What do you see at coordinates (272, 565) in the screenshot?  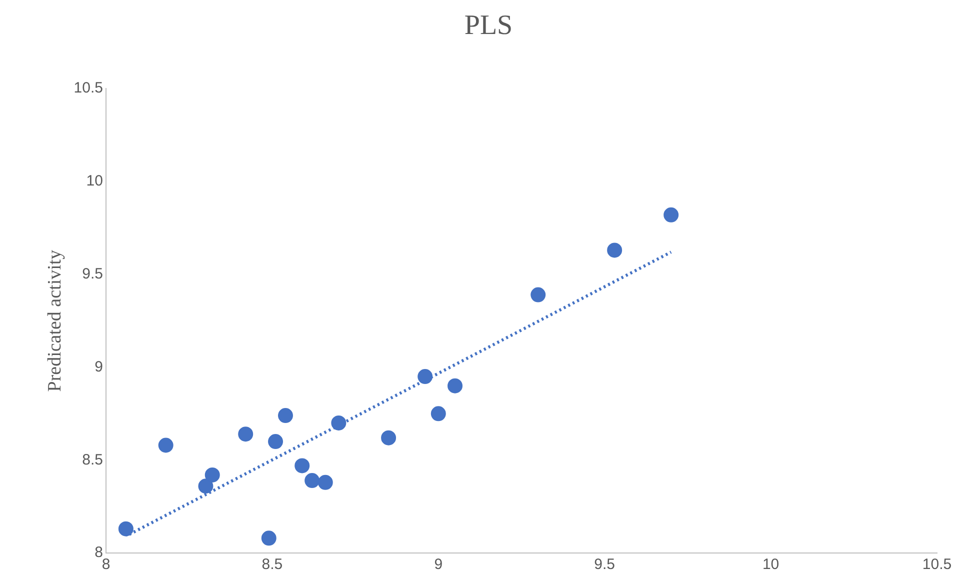 I see `x-tick-label: 8.5` at bounding box center [272, 565].